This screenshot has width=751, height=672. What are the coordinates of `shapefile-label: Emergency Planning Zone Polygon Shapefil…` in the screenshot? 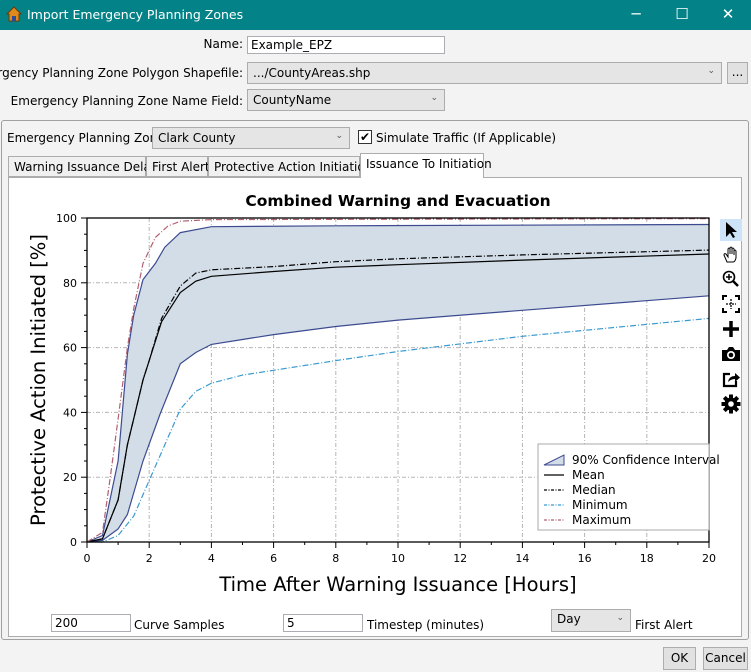 It's located at (121, 73).